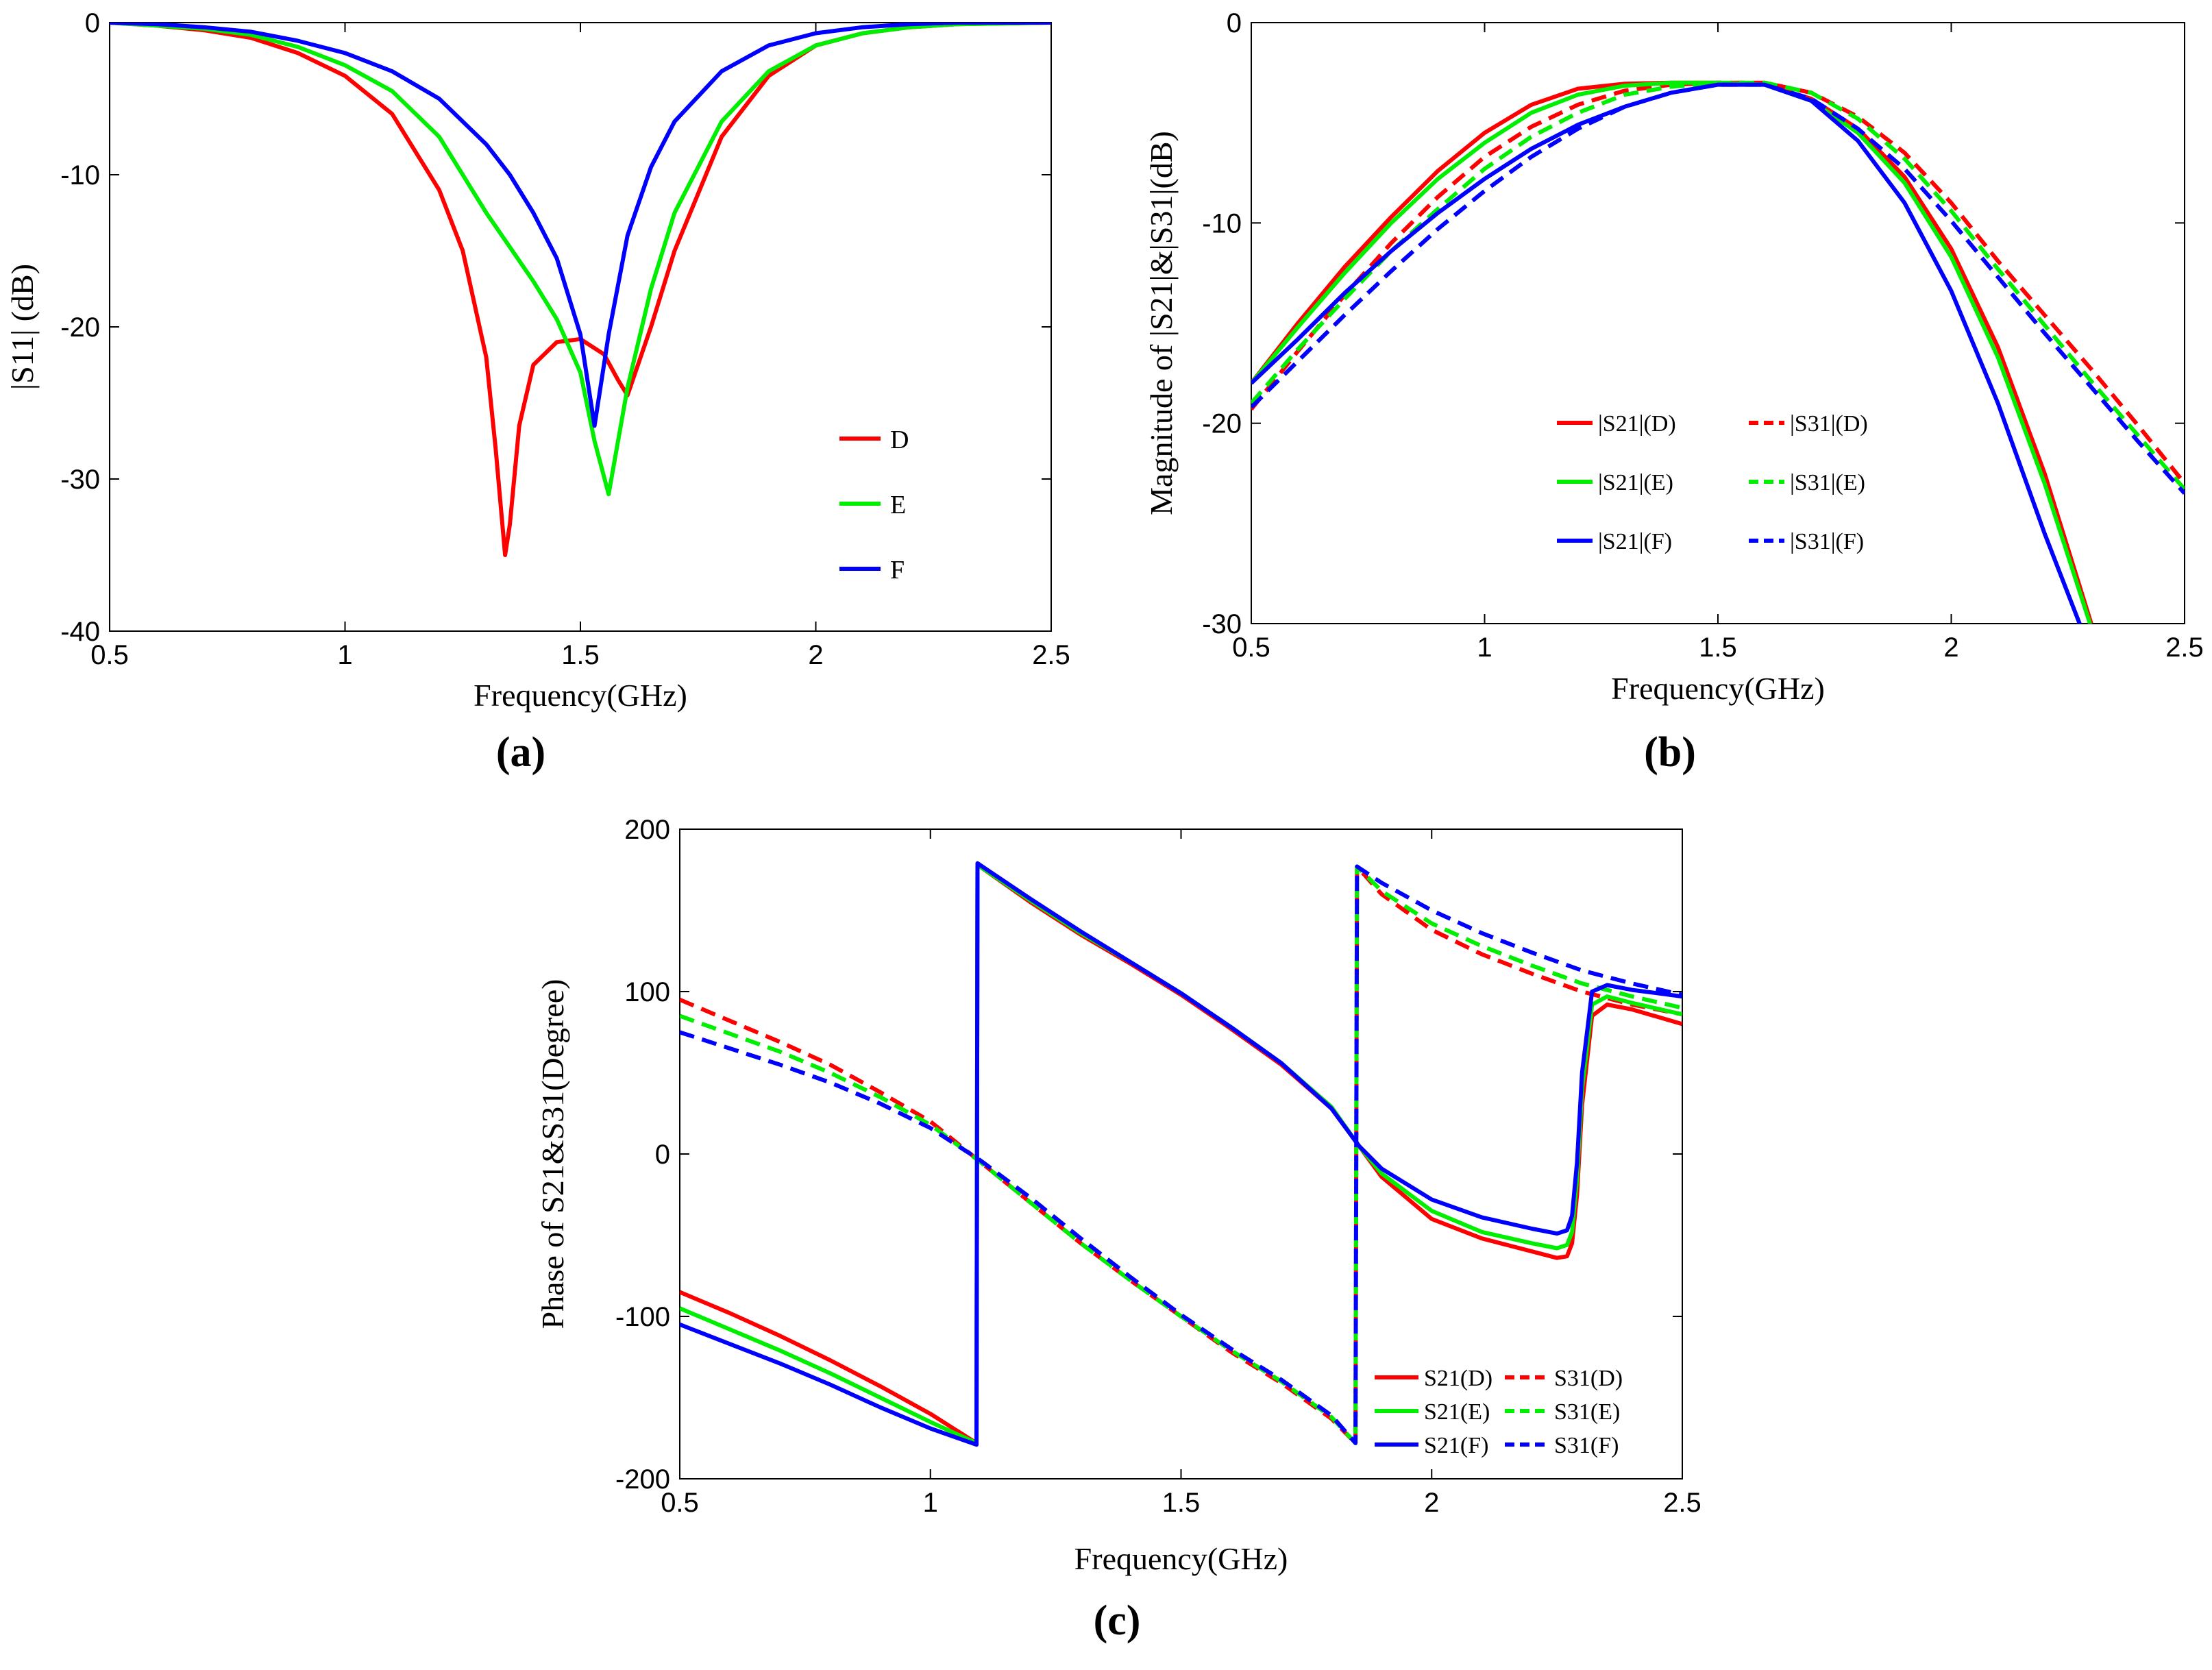 This screenshot has width=2212, height=1670. Describe the element at coordinates (874, 506) in the screenshot. I see `legend: D E F` at that location.